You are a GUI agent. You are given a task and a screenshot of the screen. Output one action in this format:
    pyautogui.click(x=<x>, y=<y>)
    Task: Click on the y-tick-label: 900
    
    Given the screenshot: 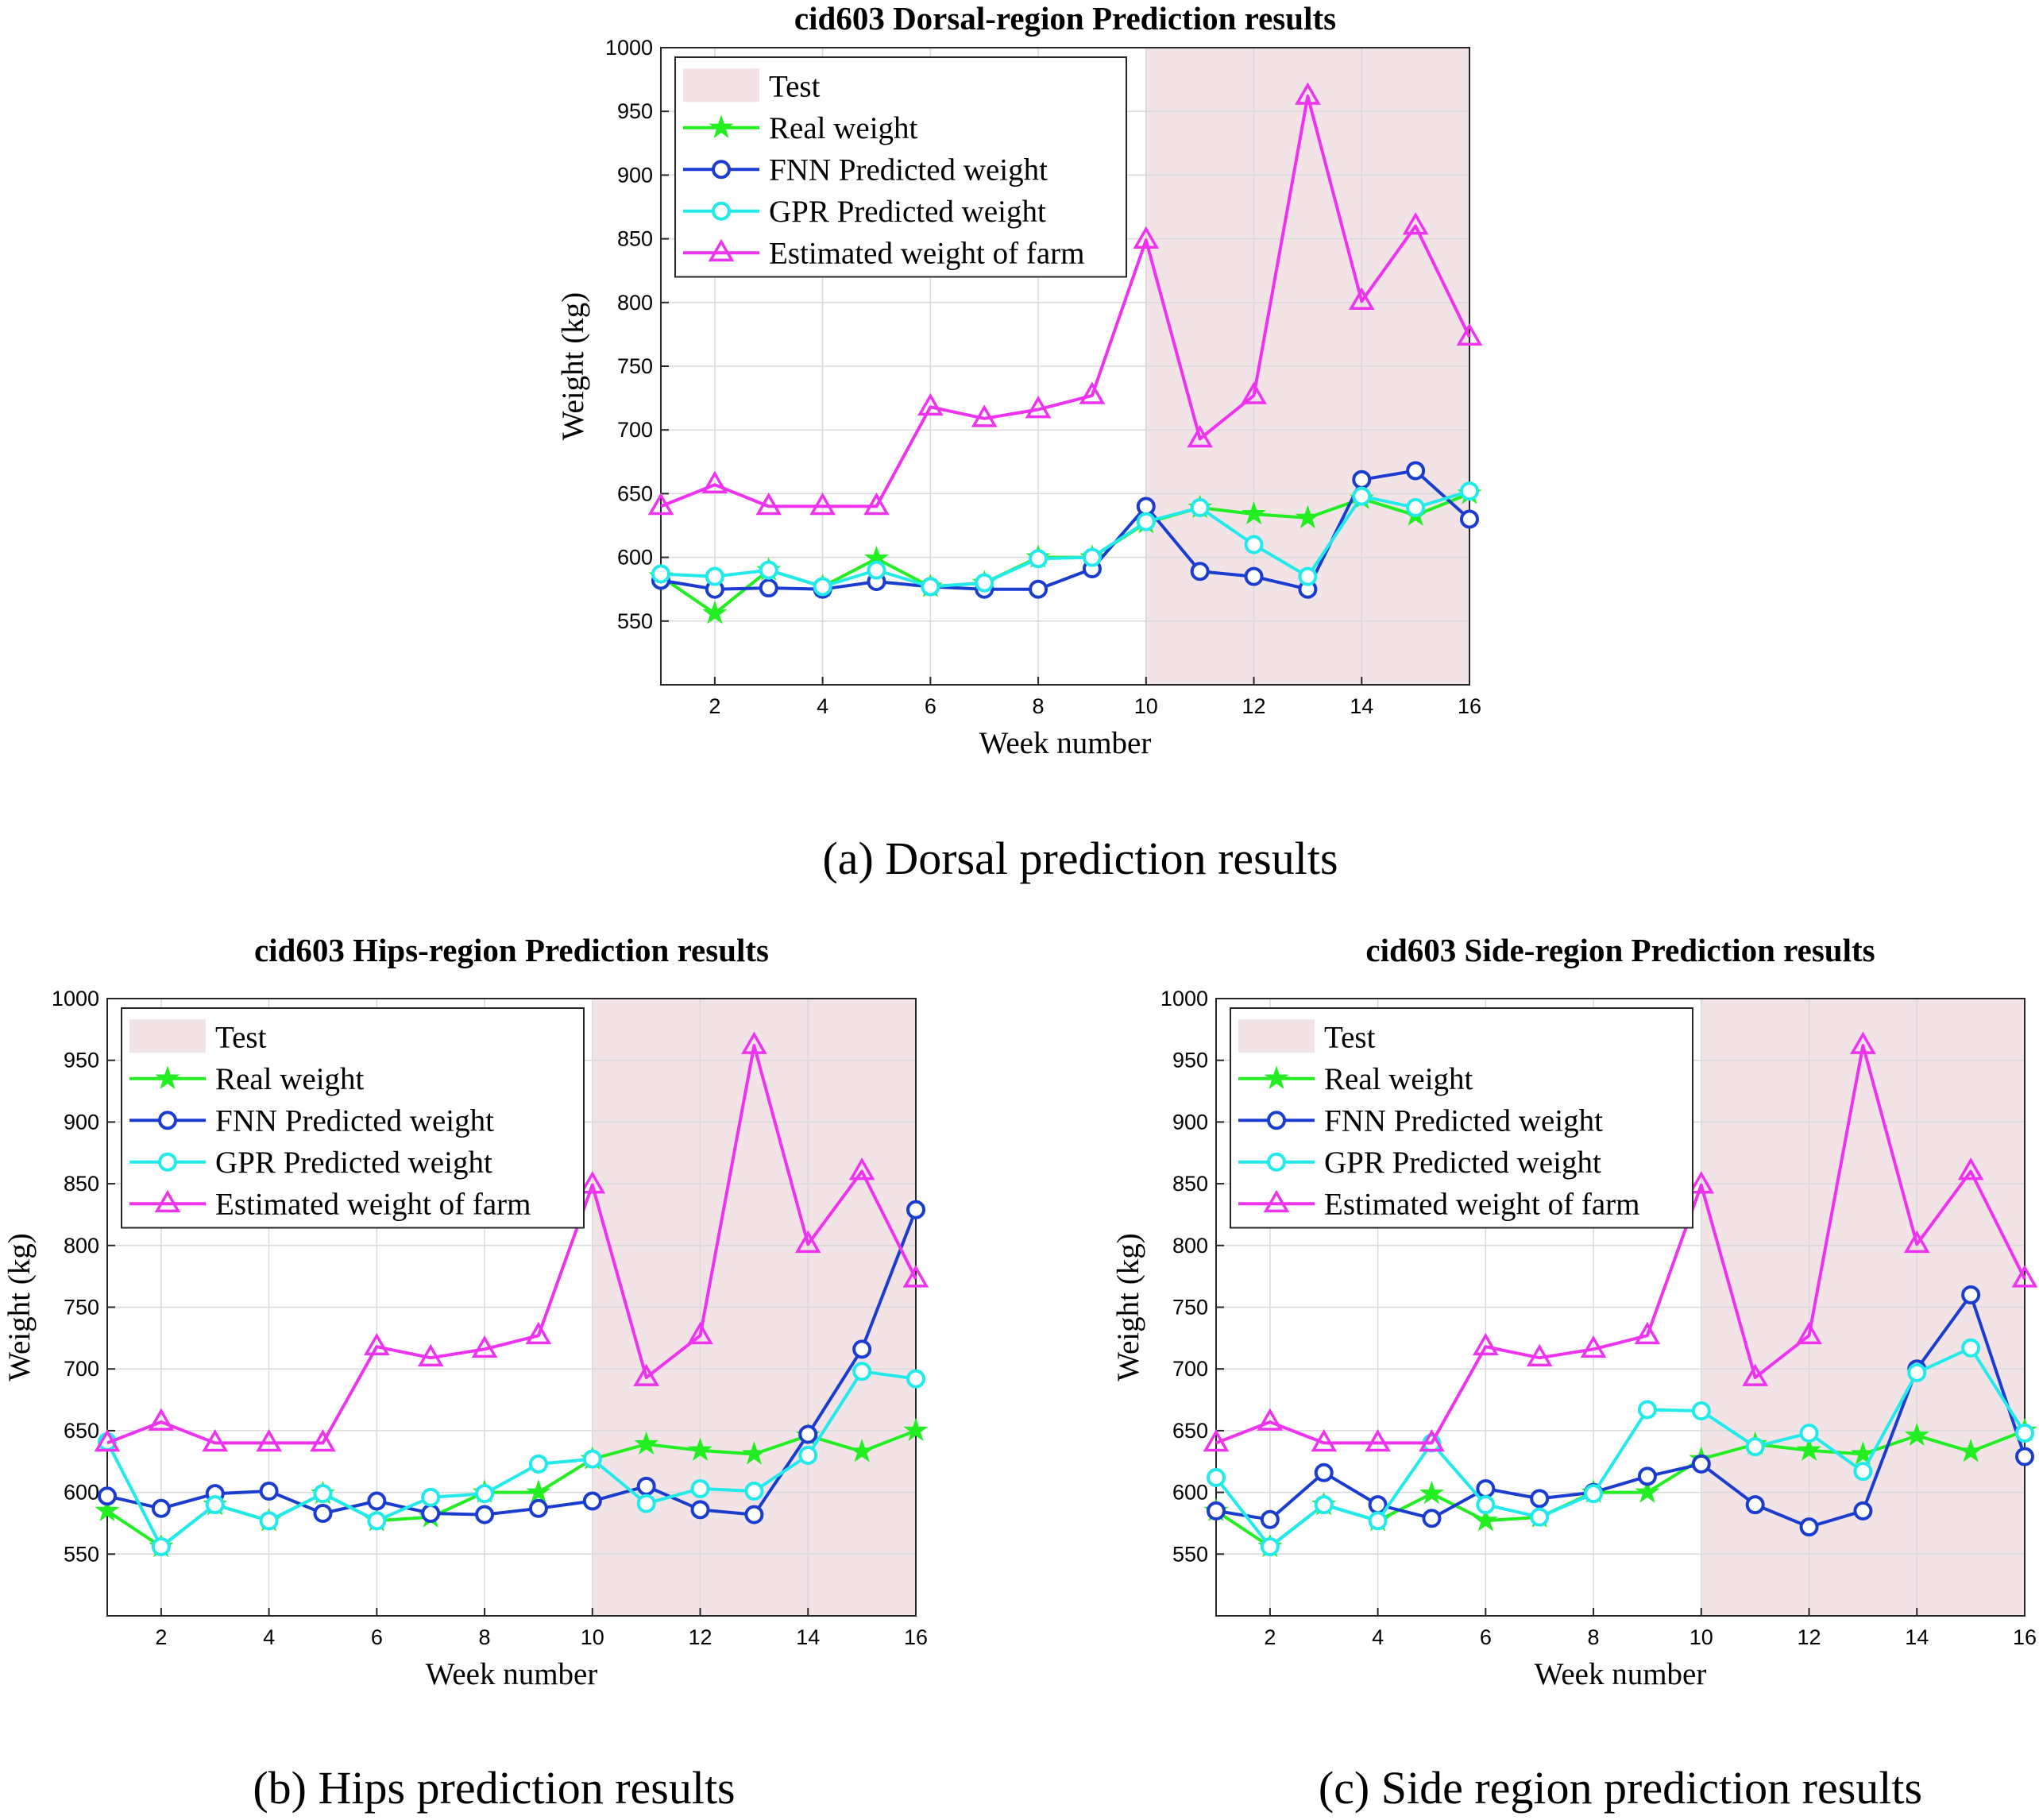 What is the action you would take?
    pyautogui.click(x=635, y=175)
    